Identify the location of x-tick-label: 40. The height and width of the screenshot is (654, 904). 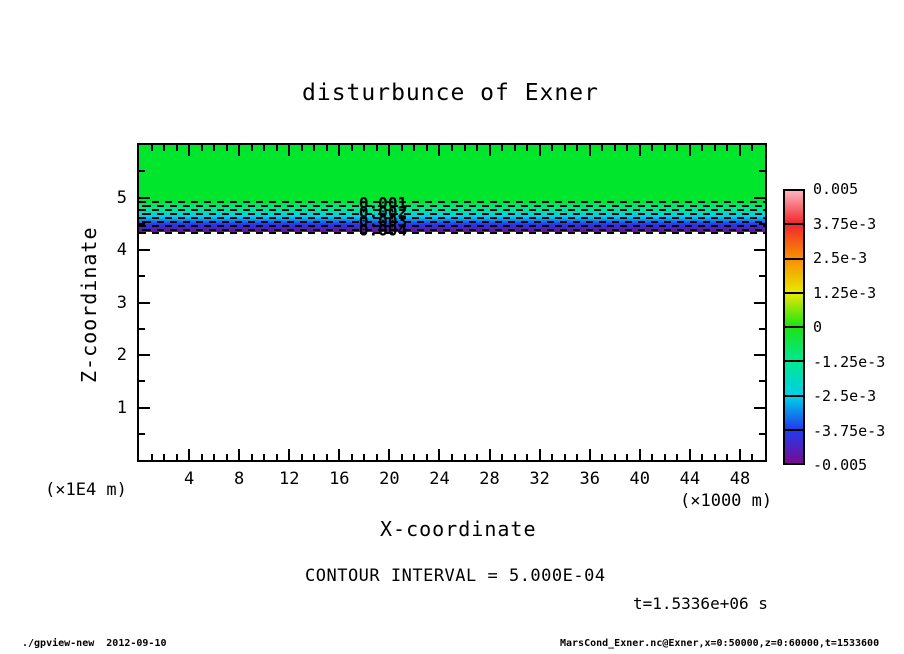
(640, 479).